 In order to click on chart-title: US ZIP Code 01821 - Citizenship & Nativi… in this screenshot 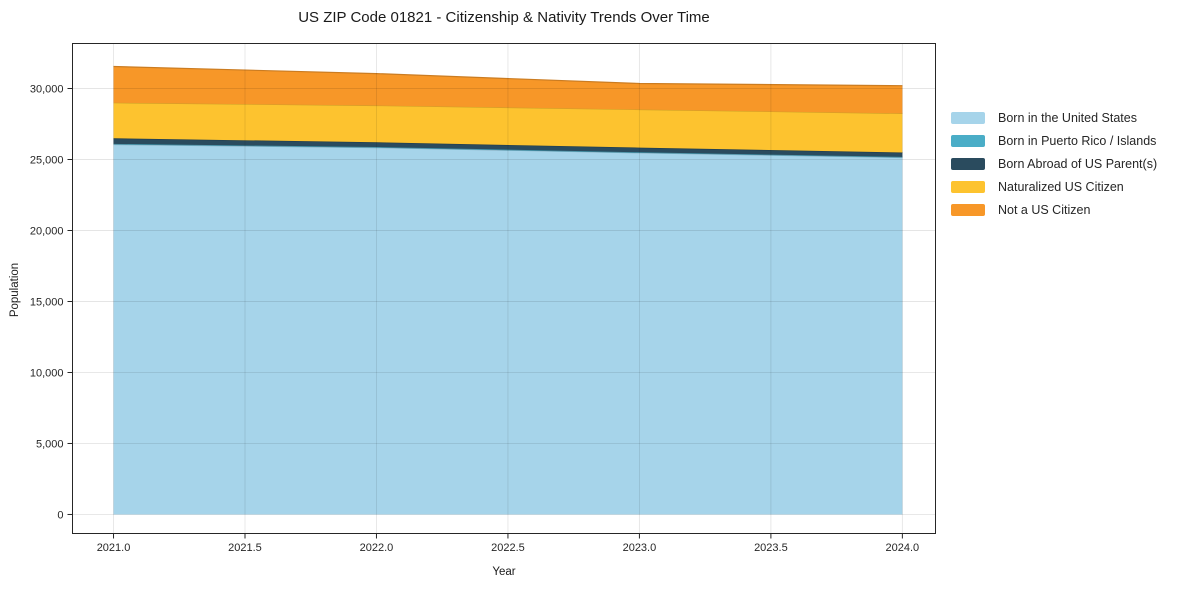, I will do `click(504, 17)`.